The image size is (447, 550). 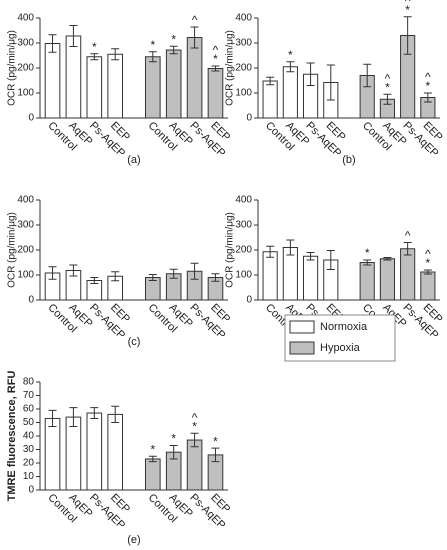 I want to click on y-tick-label: 40, so click(x=29, y=436).